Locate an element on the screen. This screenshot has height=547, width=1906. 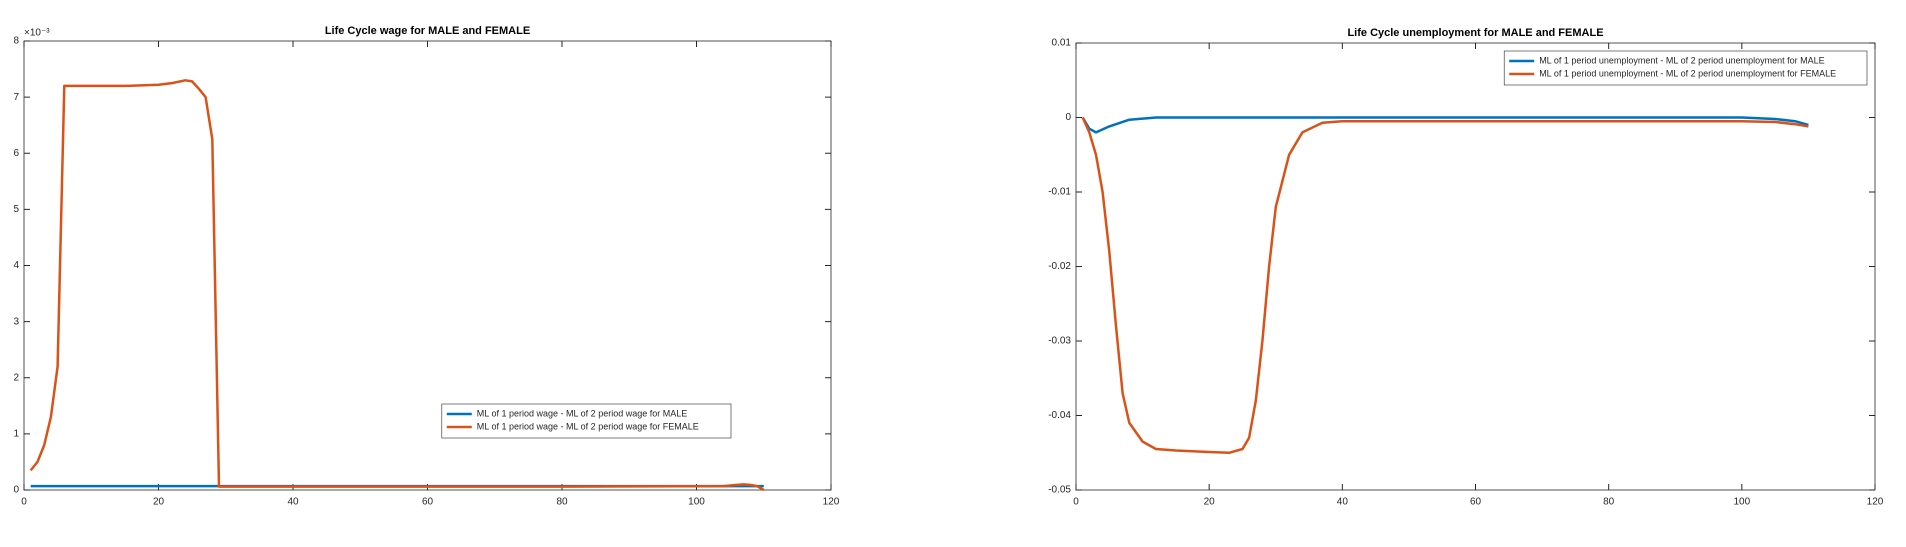
y-tick-label: 0.01 is located at coordinates (1062, 43).